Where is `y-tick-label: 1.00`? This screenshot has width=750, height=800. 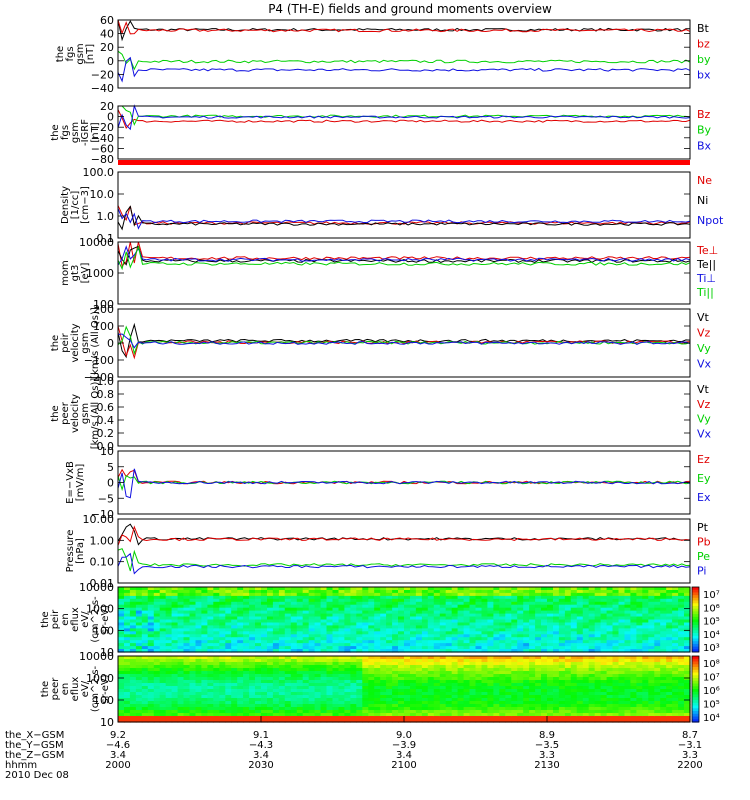 y-tick-label: 1.00 is located at coordinates (102, 540).